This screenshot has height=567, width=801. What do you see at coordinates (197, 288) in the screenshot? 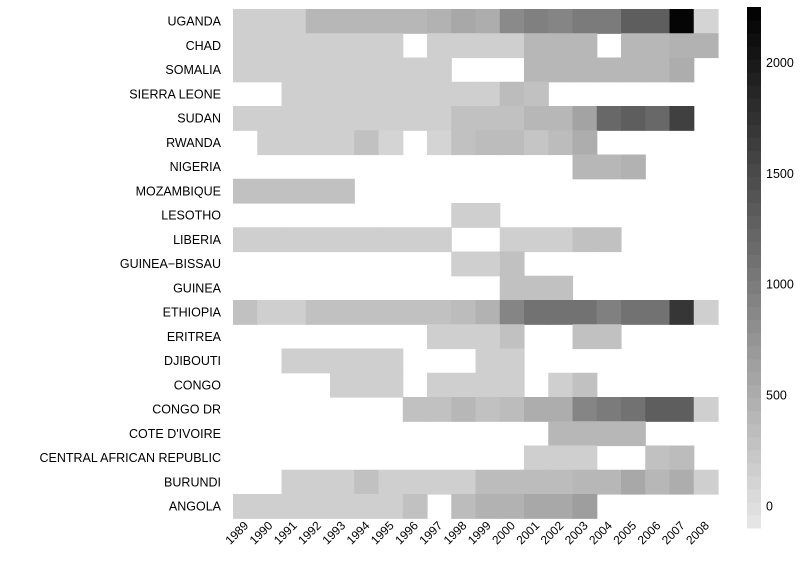
I see `row-label: GUINEA` at bounding box center [197, 288].